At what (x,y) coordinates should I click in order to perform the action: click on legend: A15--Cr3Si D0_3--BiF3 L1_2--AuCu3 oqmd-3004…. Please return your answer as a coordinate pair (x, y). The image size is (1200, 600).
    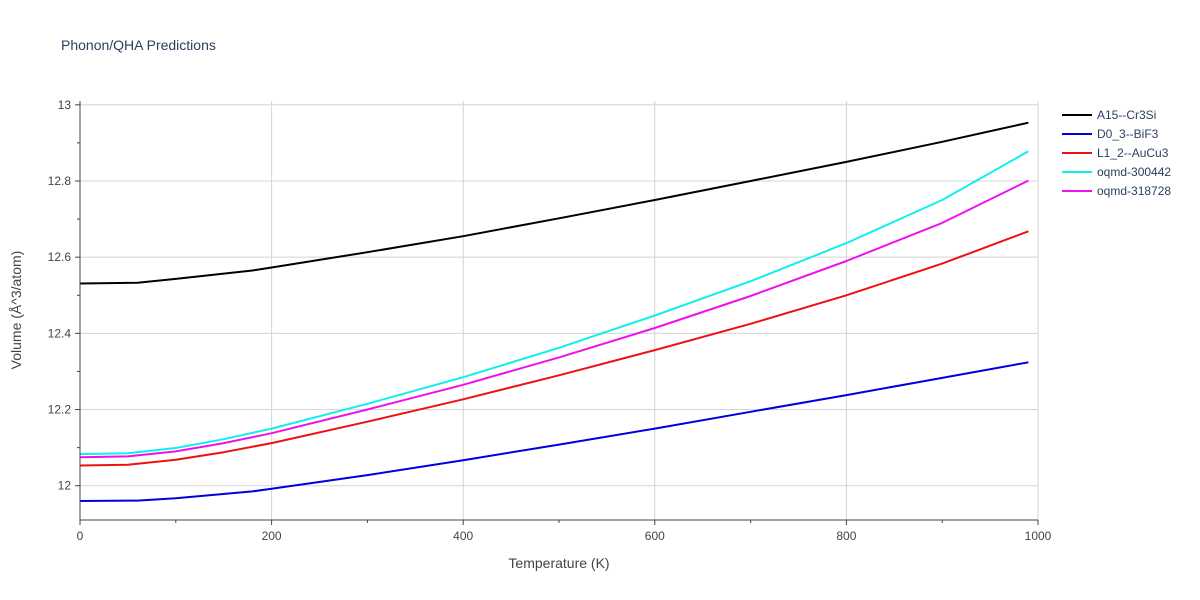
    Looking at the image, I should click on (1116, 153).